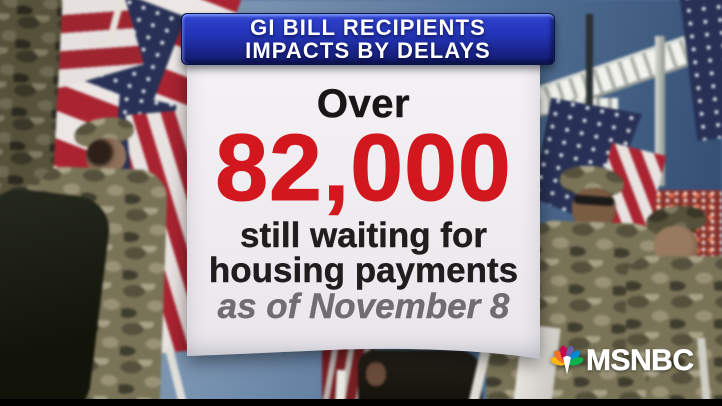 The image size is (722, 406). What do you see at coordinates (363, 271) in the screenshot?
I see `card-desc-line2: housing payments` at bounding box center [363, 271].